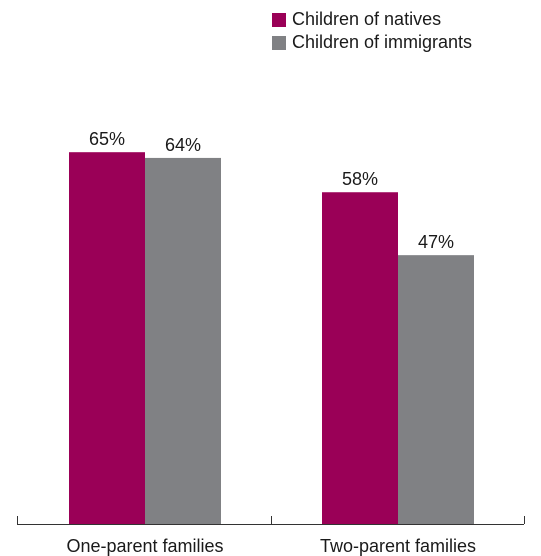 The image size is (541, 556). I want to click on bar-one-parent-natives, so click(107, 338).